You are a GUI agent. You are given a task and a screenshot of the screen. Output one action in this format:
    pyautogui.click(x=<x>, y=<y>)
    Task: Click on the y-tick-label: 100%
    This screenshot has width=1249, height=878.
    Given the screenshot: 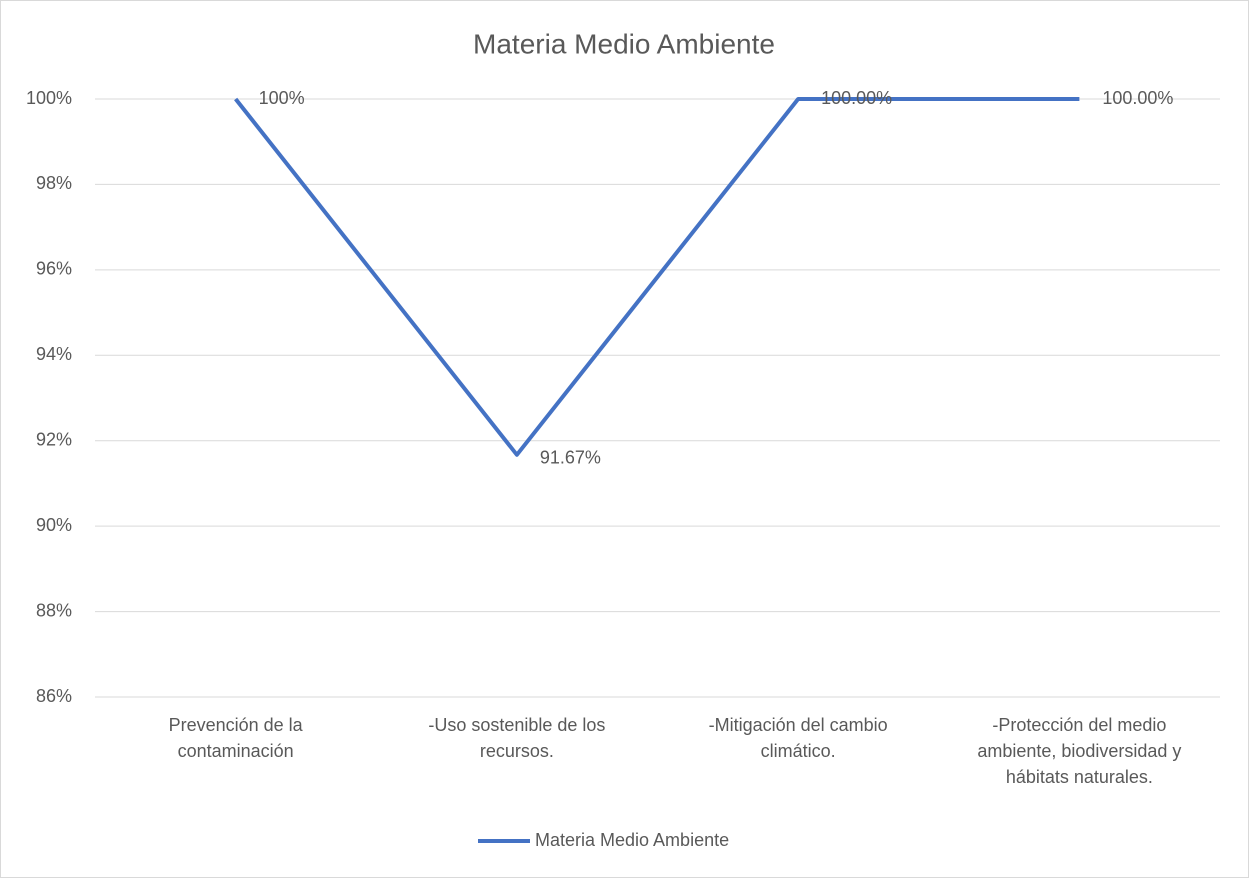 What is the action you would take?
    pyautogui.click(x=49, y=98)
    